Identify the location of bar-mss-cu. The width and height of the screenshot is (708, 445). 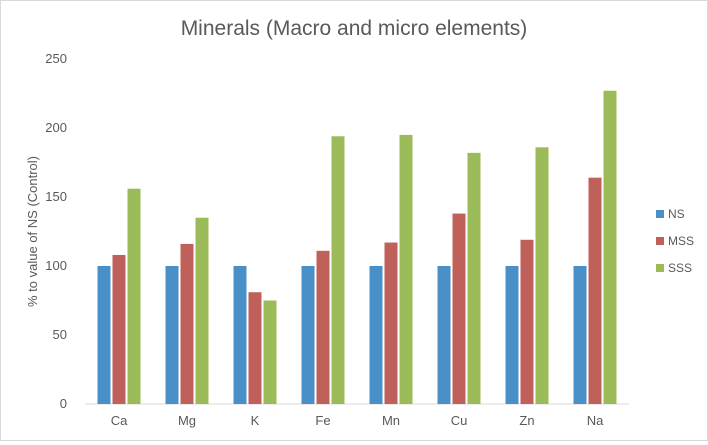
(459, 308).